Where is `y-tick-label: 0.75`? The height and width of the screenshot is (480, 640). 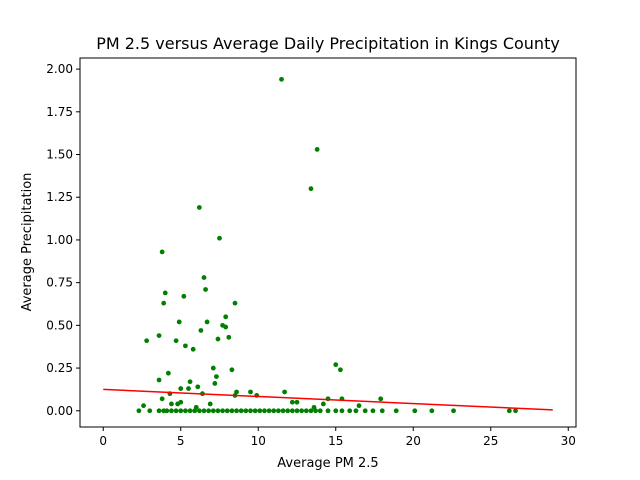 y-tick-label: 0.75 is located at coordinates (59, 283).